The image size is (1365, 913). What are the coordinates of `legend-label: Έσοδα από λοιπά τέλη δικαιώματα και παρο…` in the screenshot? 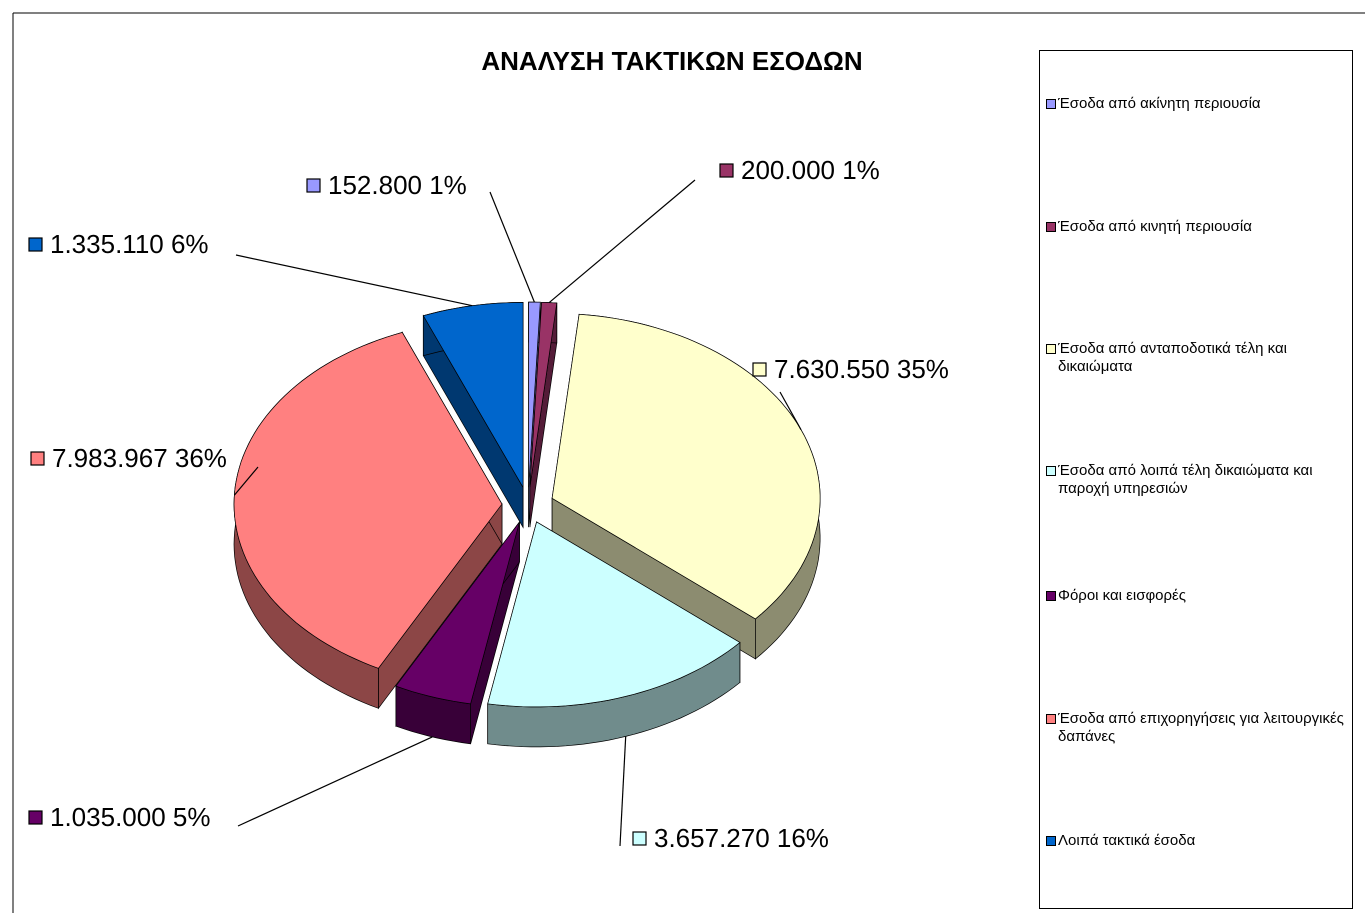 It's located at (1185, 479).